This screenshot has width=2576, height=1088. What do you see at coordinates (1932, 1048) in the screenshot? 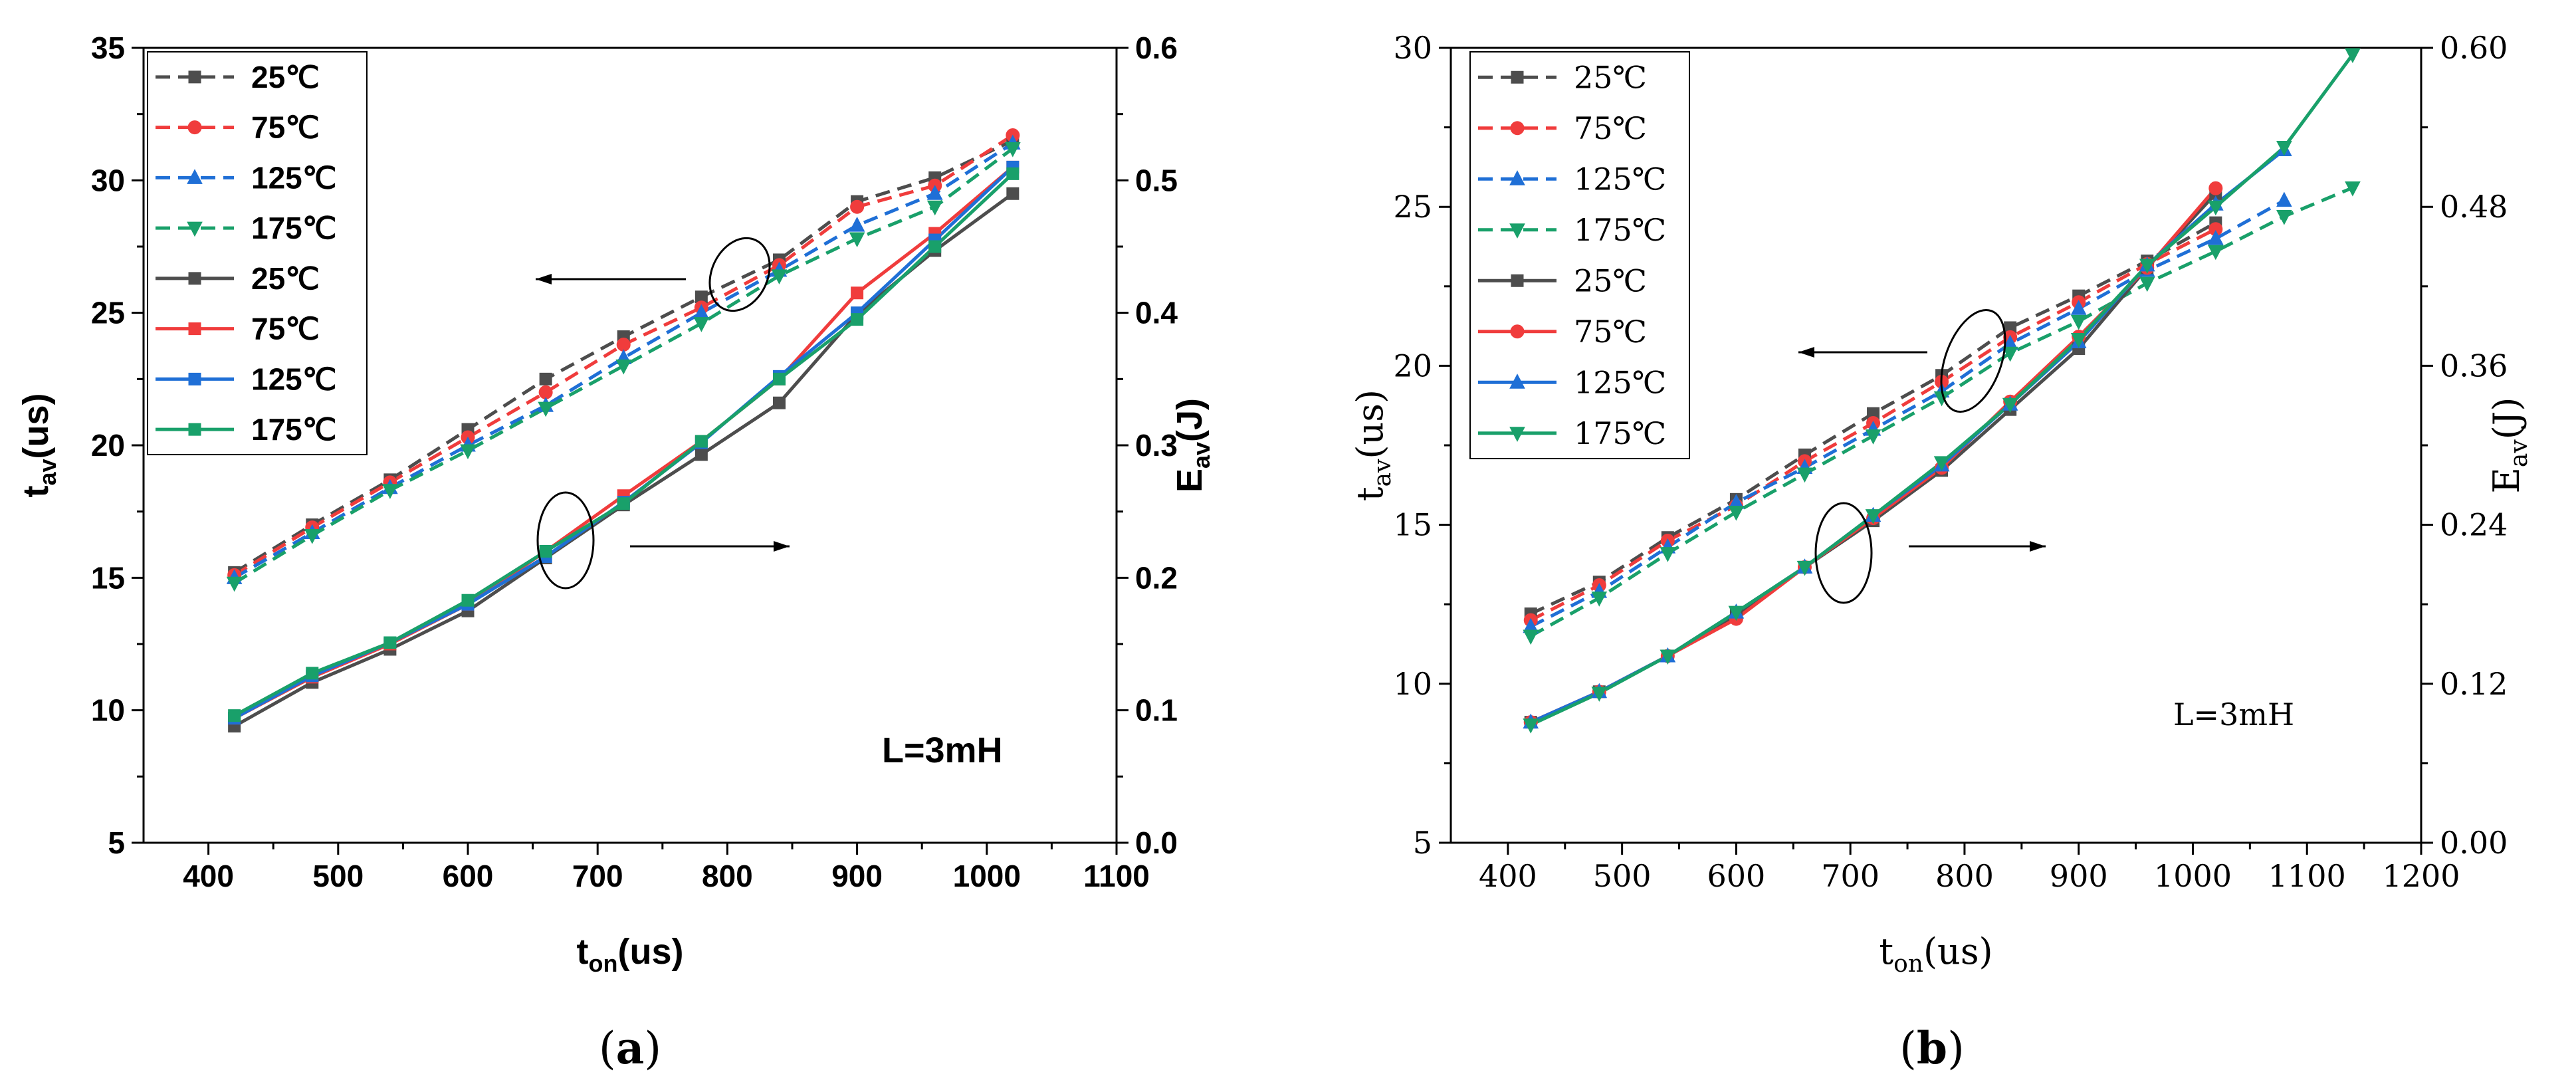
I see `caption-b: (b)` at bounding box center [1932, 1048].